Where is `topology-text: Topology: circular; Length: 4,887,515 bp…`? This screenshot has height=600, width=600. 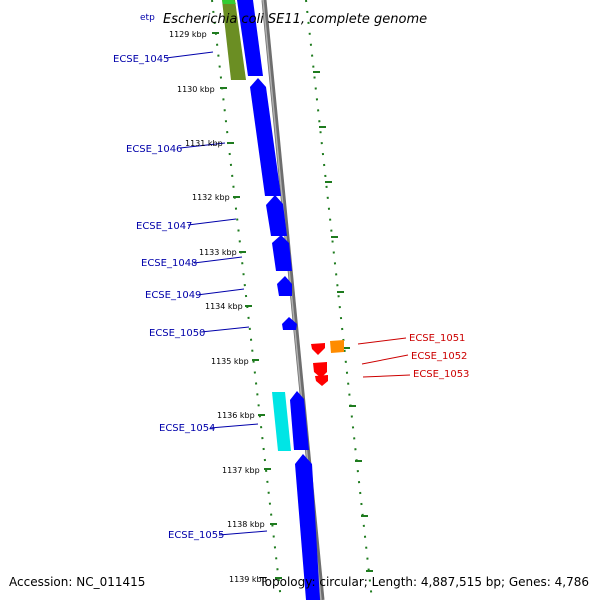
topology-text: Topology: circular; Length: 4,887,515 bp… is located at coordinates (423, 582).